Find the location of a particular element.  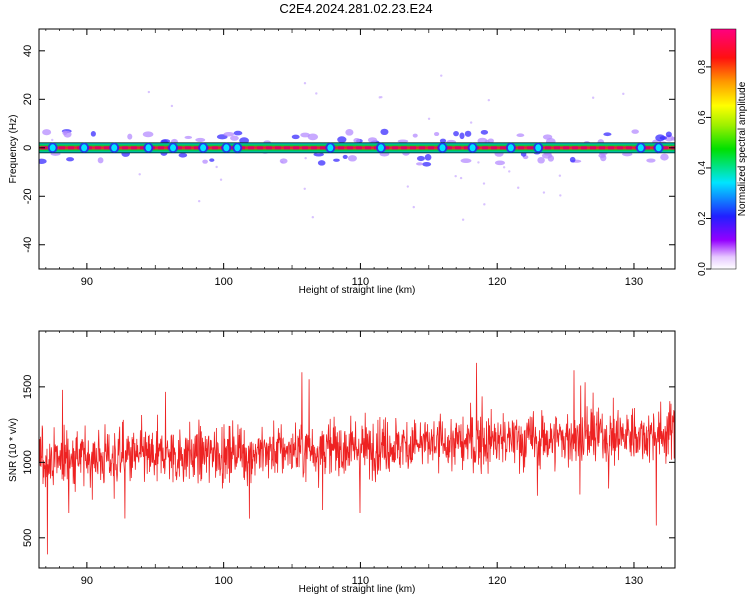

snr-xtick-label: 110 is located at coordinates (361, 581).